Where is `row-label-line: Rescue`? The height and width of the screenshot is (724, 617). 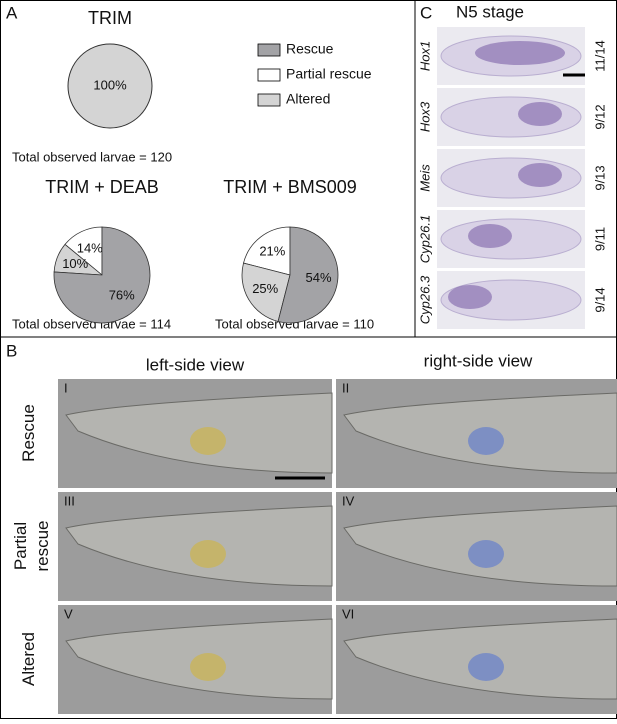 row-label-line: Rescue is located at coordinates (28, 433).